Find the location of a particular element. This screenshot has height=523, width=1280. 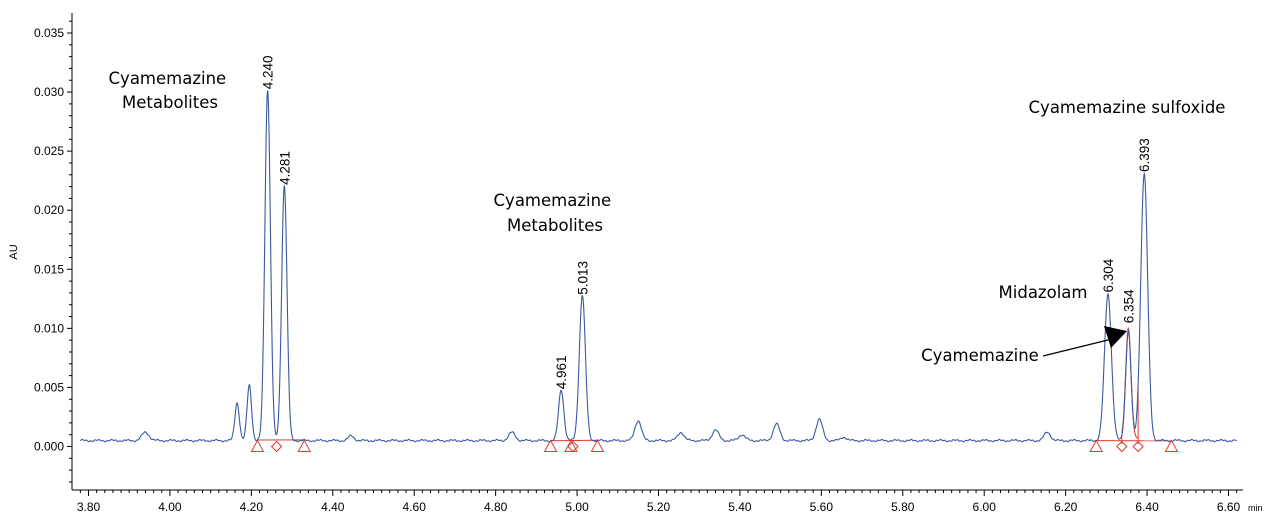

x-axis-unit: min is located at coordinates (1255, 508).